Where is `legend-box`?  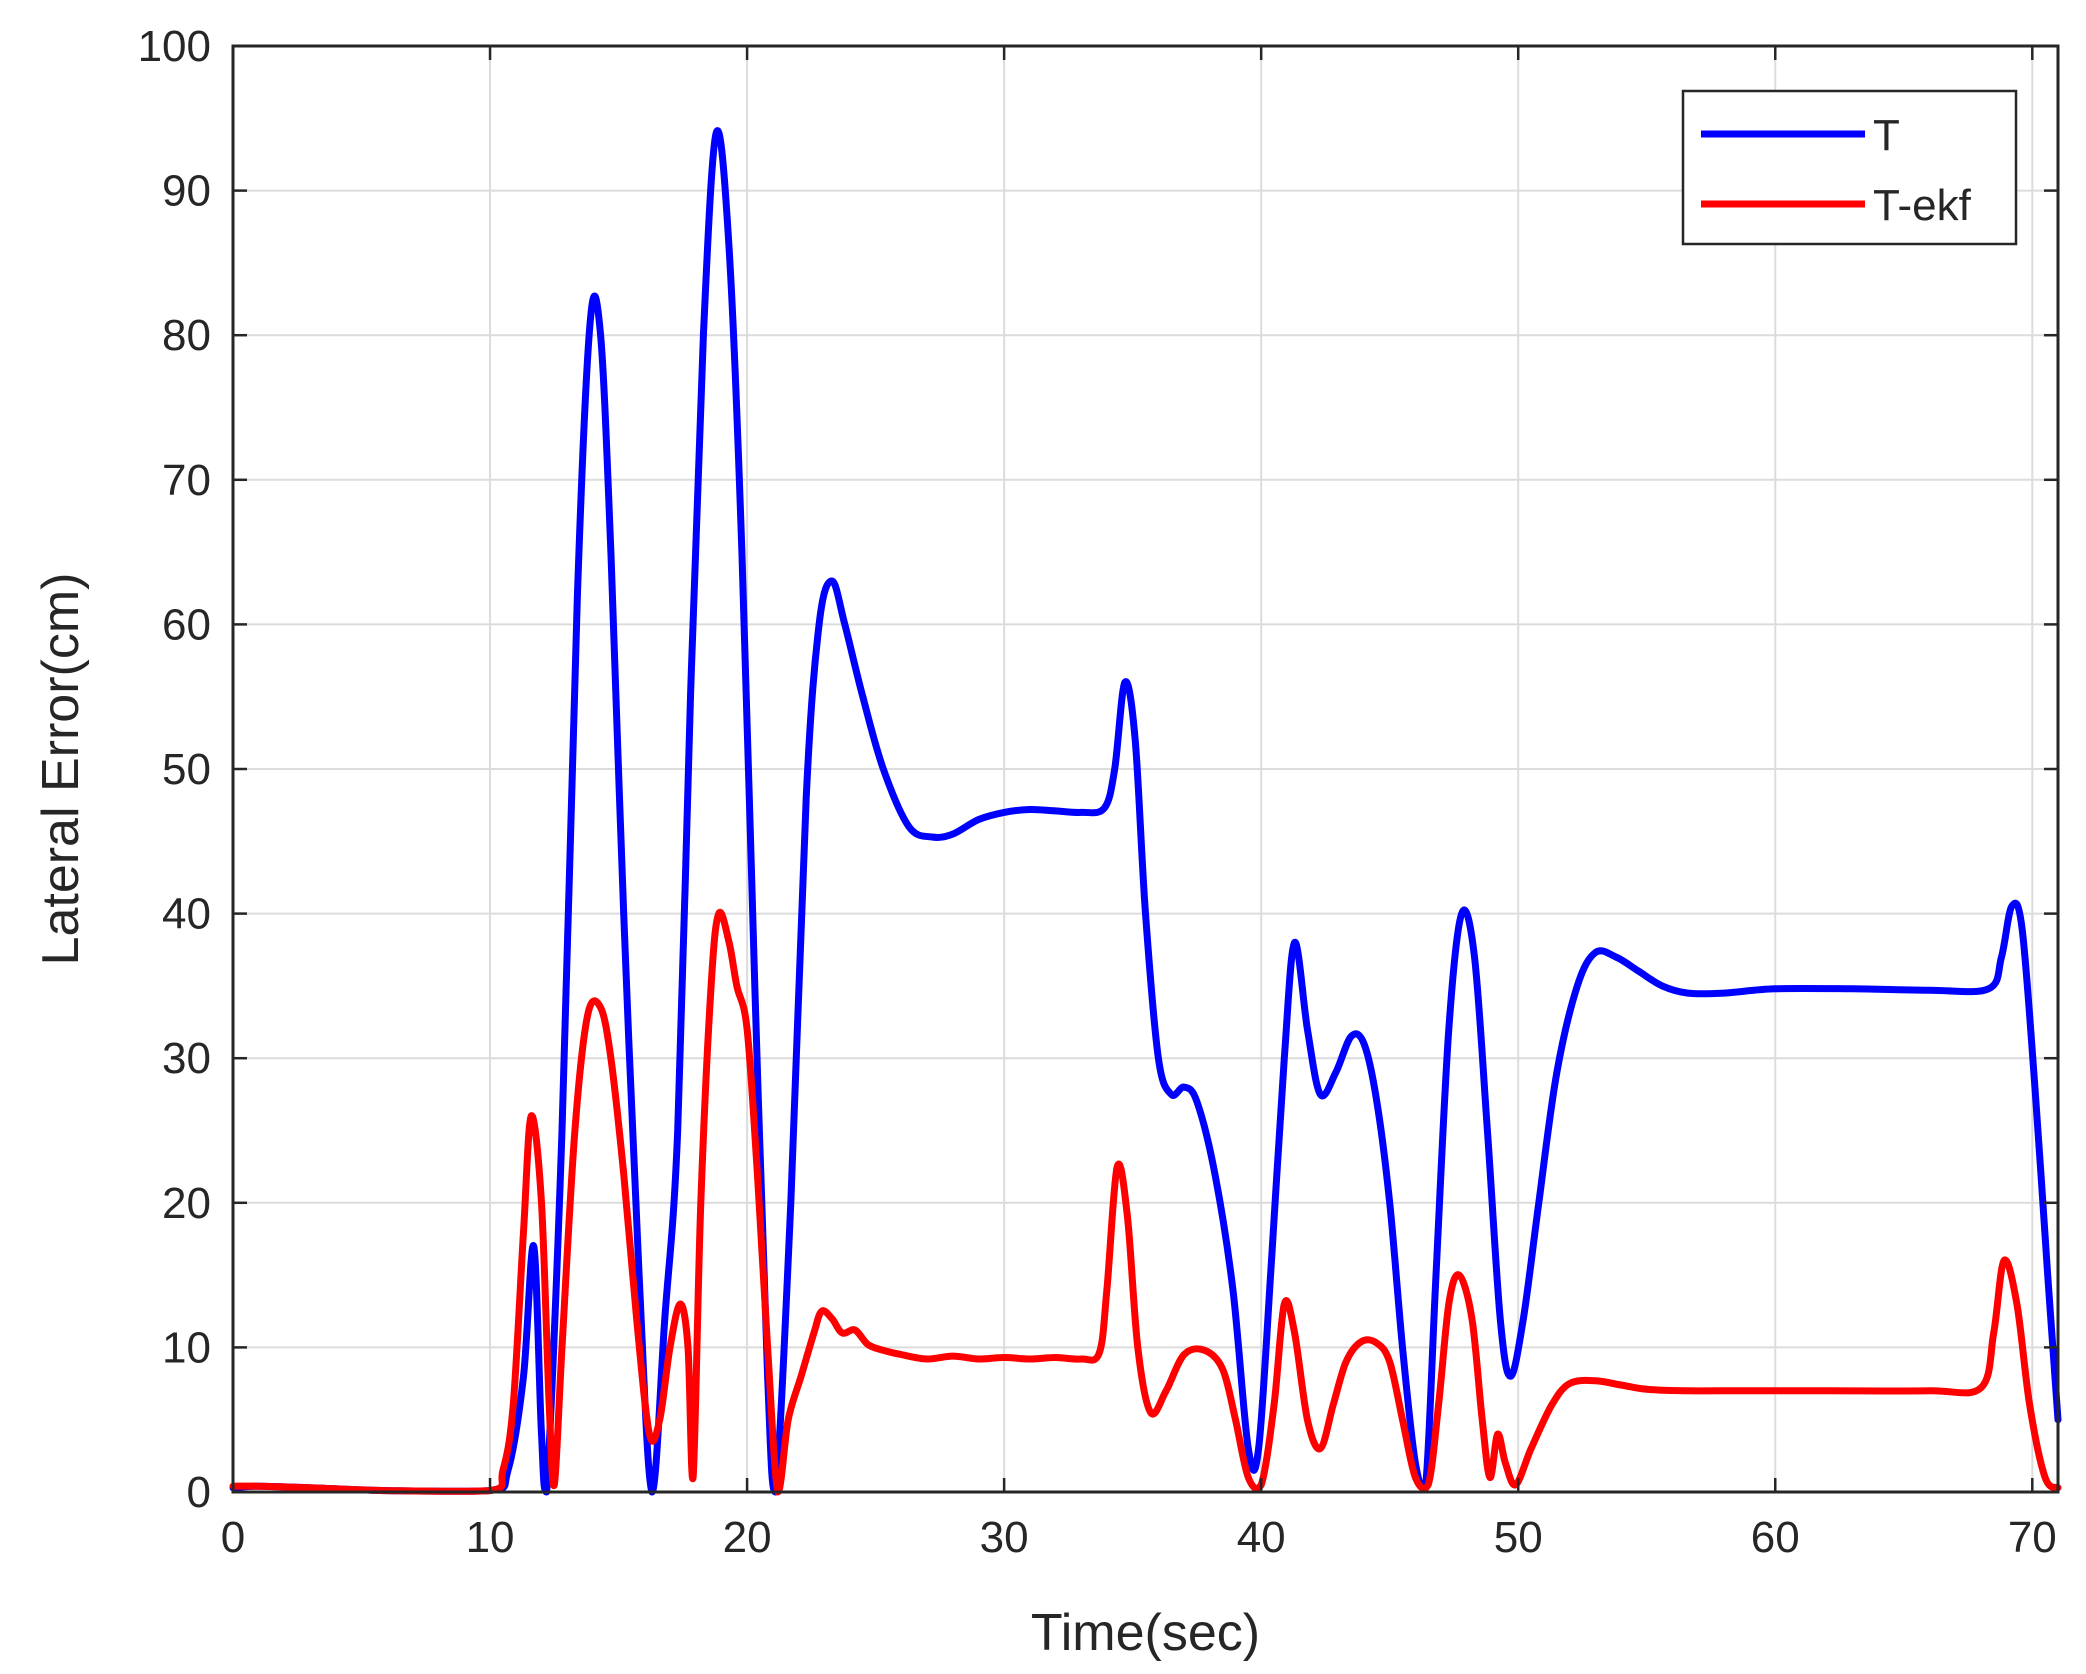
legend-box is located at coordinates (1849, 167).